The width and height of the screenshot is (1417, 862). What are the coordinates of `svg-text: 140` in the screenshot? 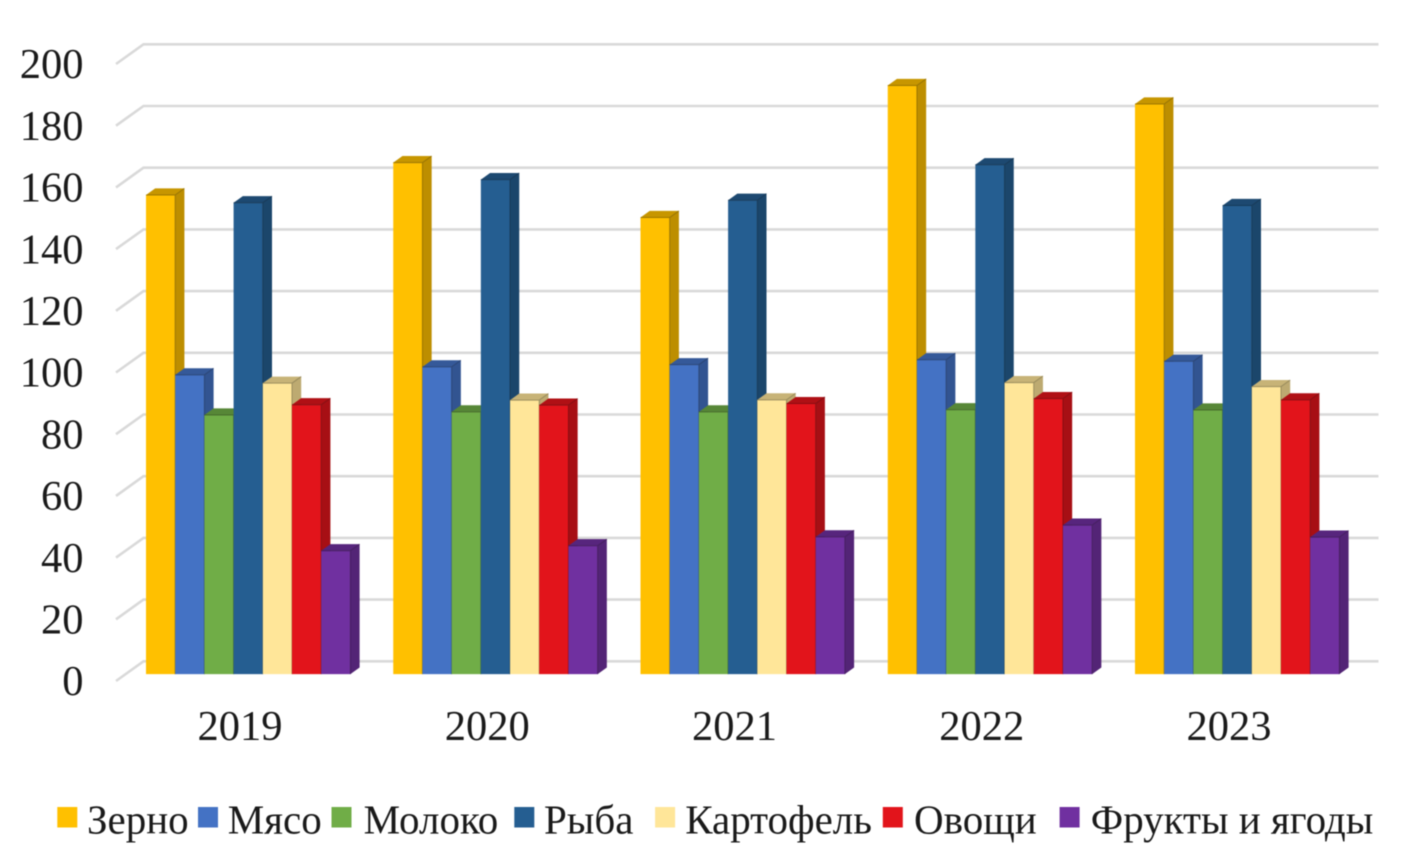 It's located at (52, 249).